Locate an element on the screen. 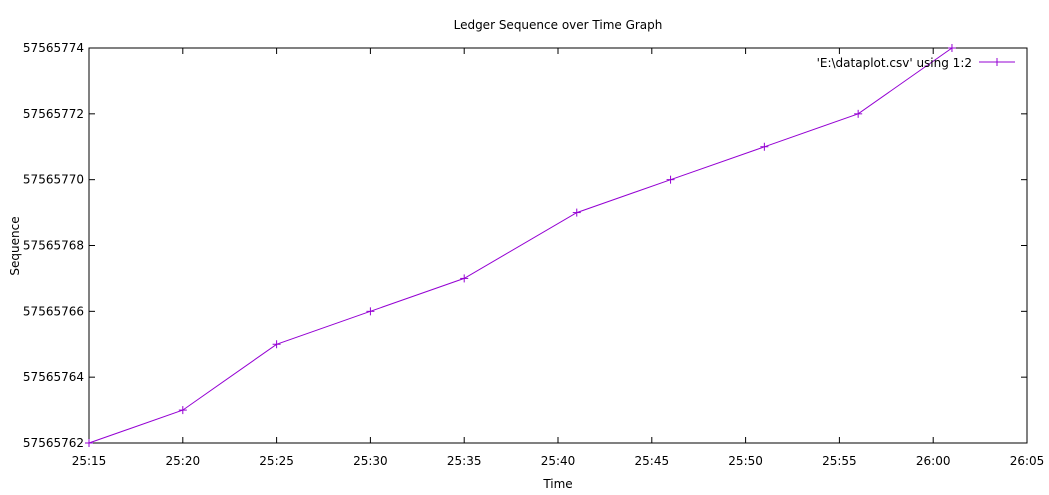 This screenshot has height=495, width=1049. y-tick-label: 57565766 is located at coordinates (53, 311).